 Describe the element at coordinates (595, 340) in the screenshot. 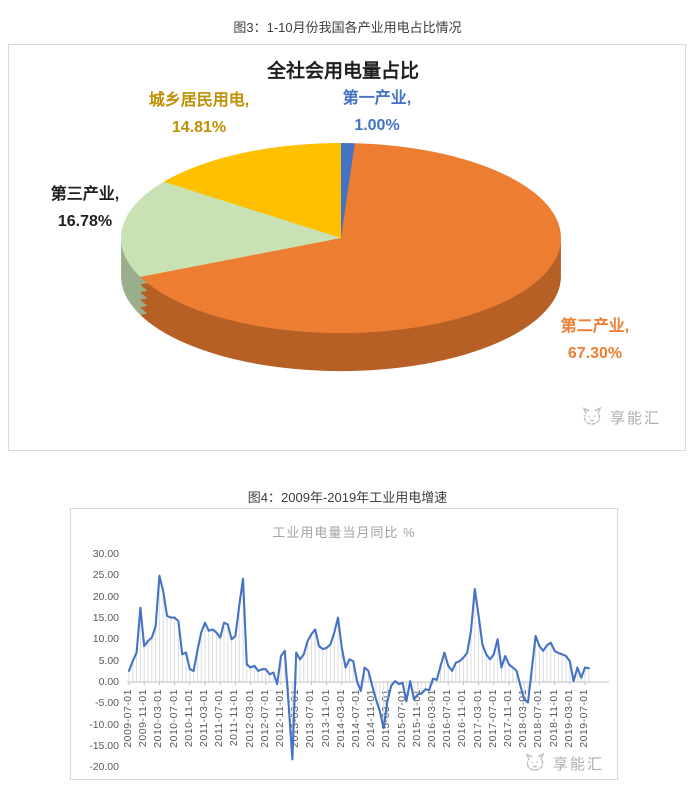

I see `pie-label-second-industry: 第二产业, 67.30%` at that location.